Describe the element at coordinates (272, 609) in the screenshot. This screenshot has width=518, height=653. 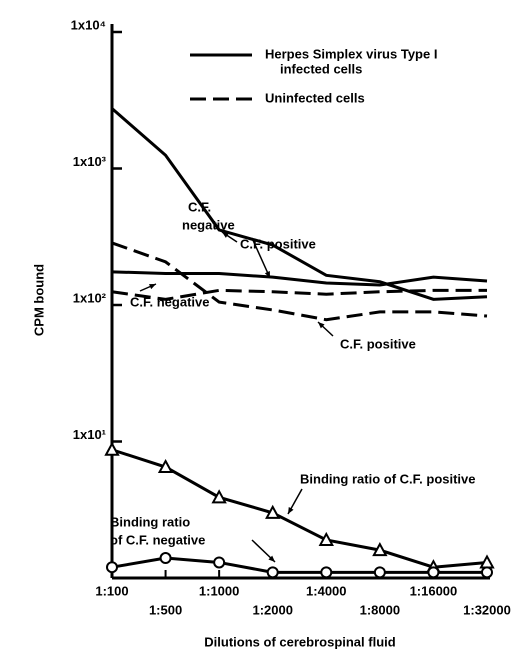
I see `x-tick-label: 1:2000` at that location.